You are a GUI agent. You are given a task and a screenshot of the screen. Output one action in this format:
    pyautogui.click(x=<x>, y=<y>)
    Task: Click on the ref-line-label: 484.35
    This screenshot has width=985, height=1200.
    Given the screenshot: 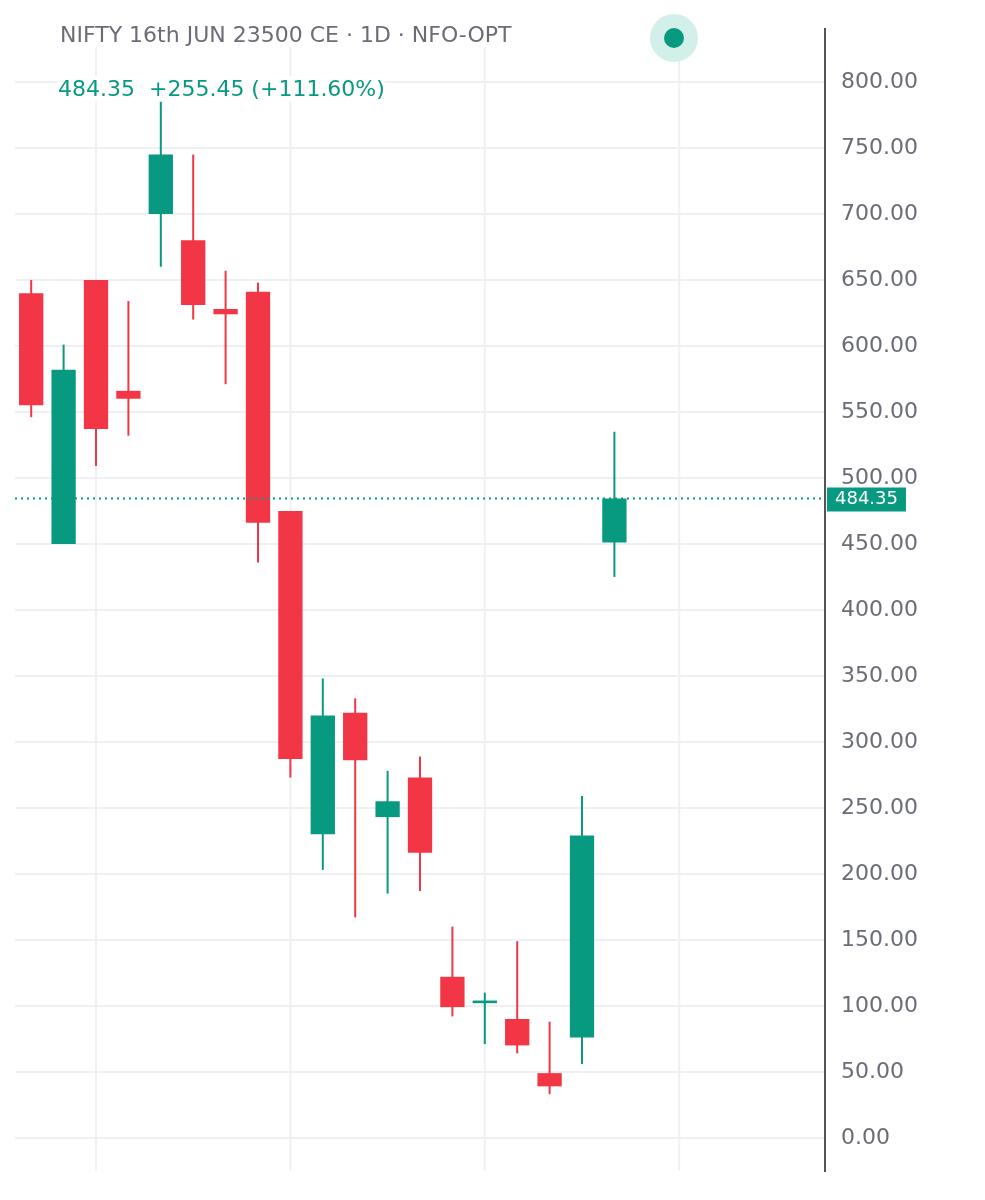 What is the action you would take?
    pyautogui.click(x=866, y=498)
    